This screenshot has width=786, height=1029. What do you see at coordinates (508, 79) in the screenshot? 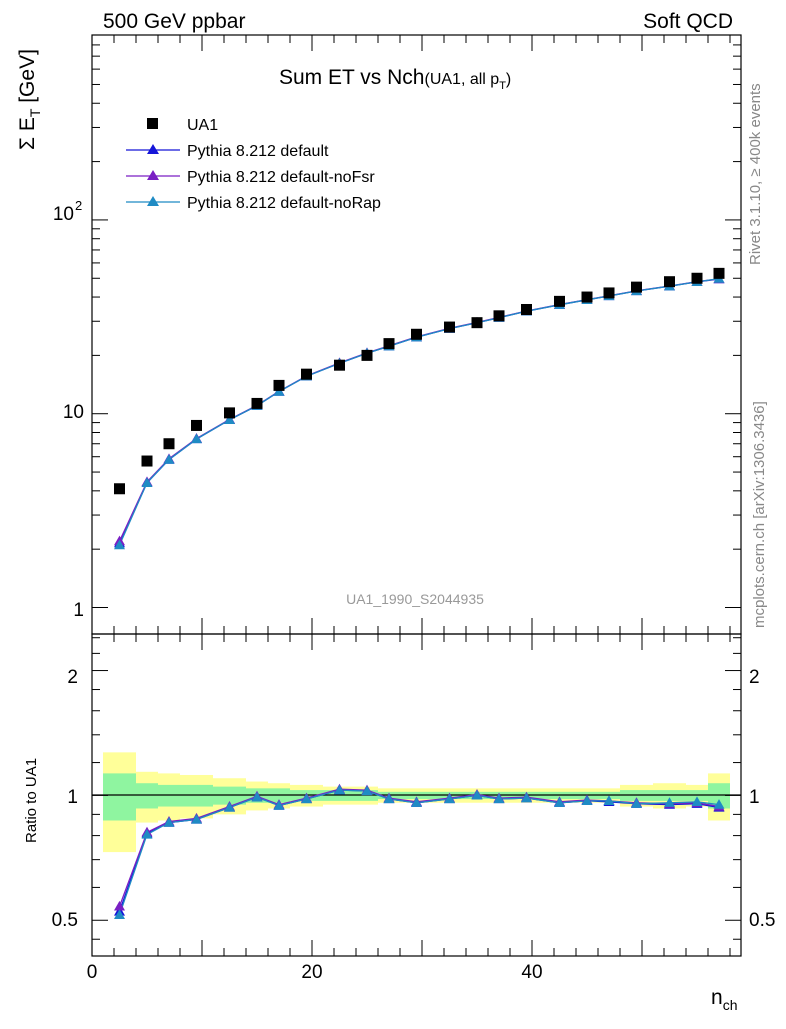
I see `chart-title-suffix-close: )` at bounding box center [508, 79].